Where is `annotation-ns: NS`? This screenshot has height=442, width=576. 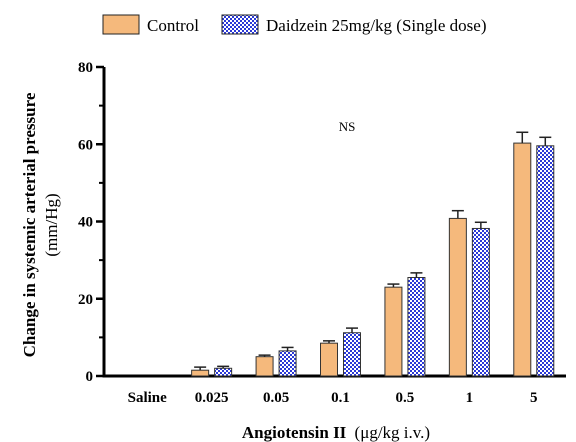 annotation-ns: NS is located at coordinates (347, 126).